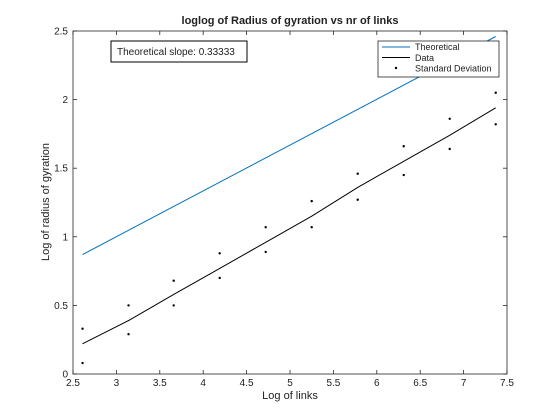  What do you see at coordinates (464, 383) in the screenshot?
I see `x-tick-label: 7` at bounding box center [464, 383].